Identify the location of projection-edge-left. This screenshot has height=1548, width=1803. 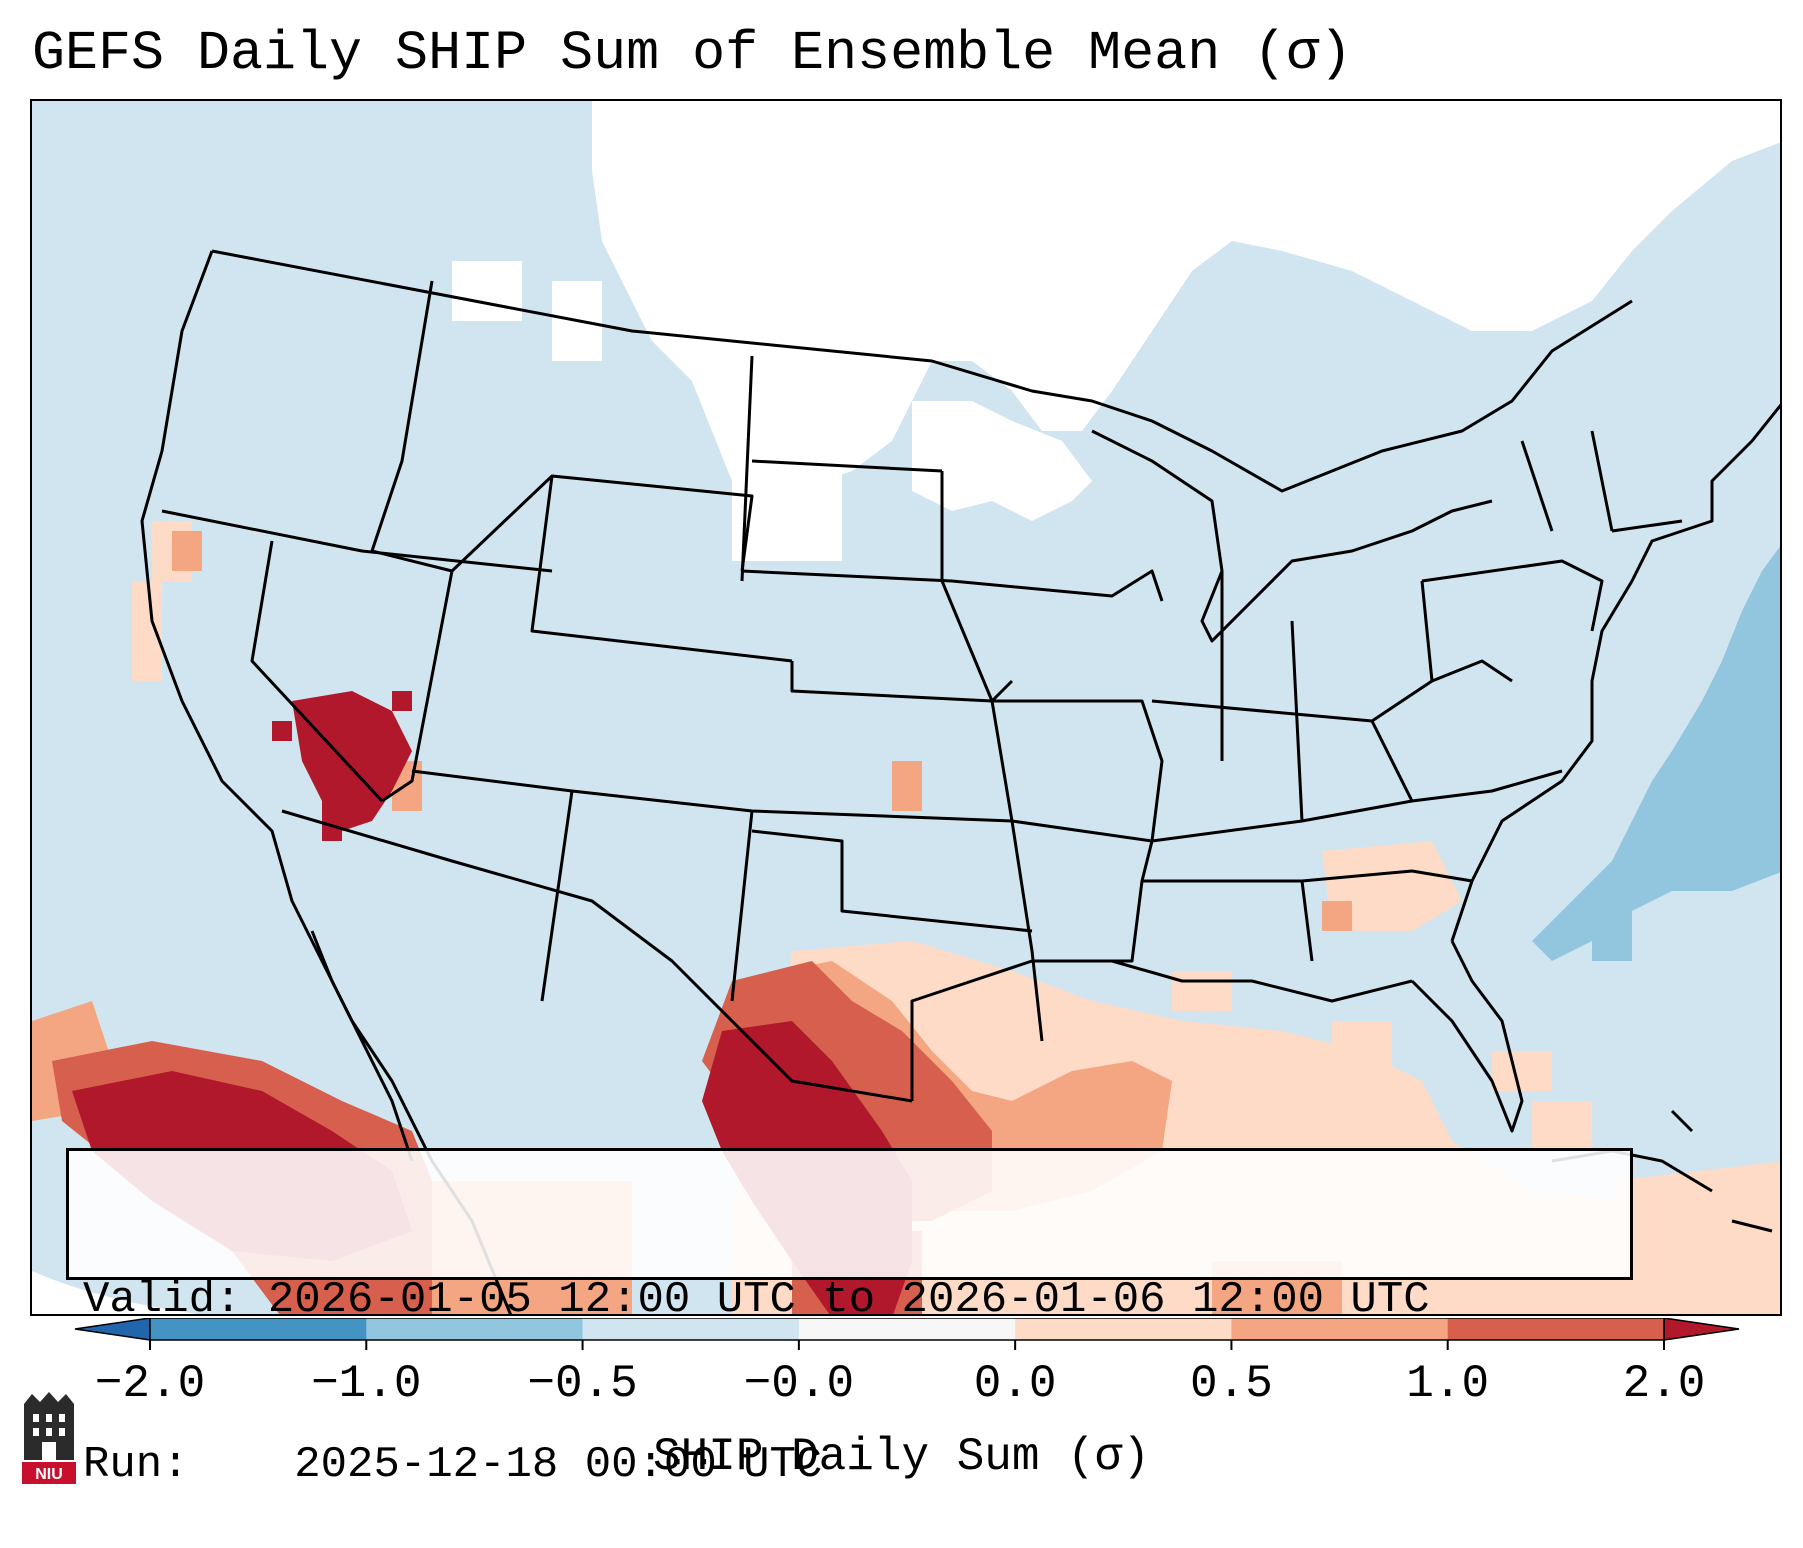
(115, 1292).